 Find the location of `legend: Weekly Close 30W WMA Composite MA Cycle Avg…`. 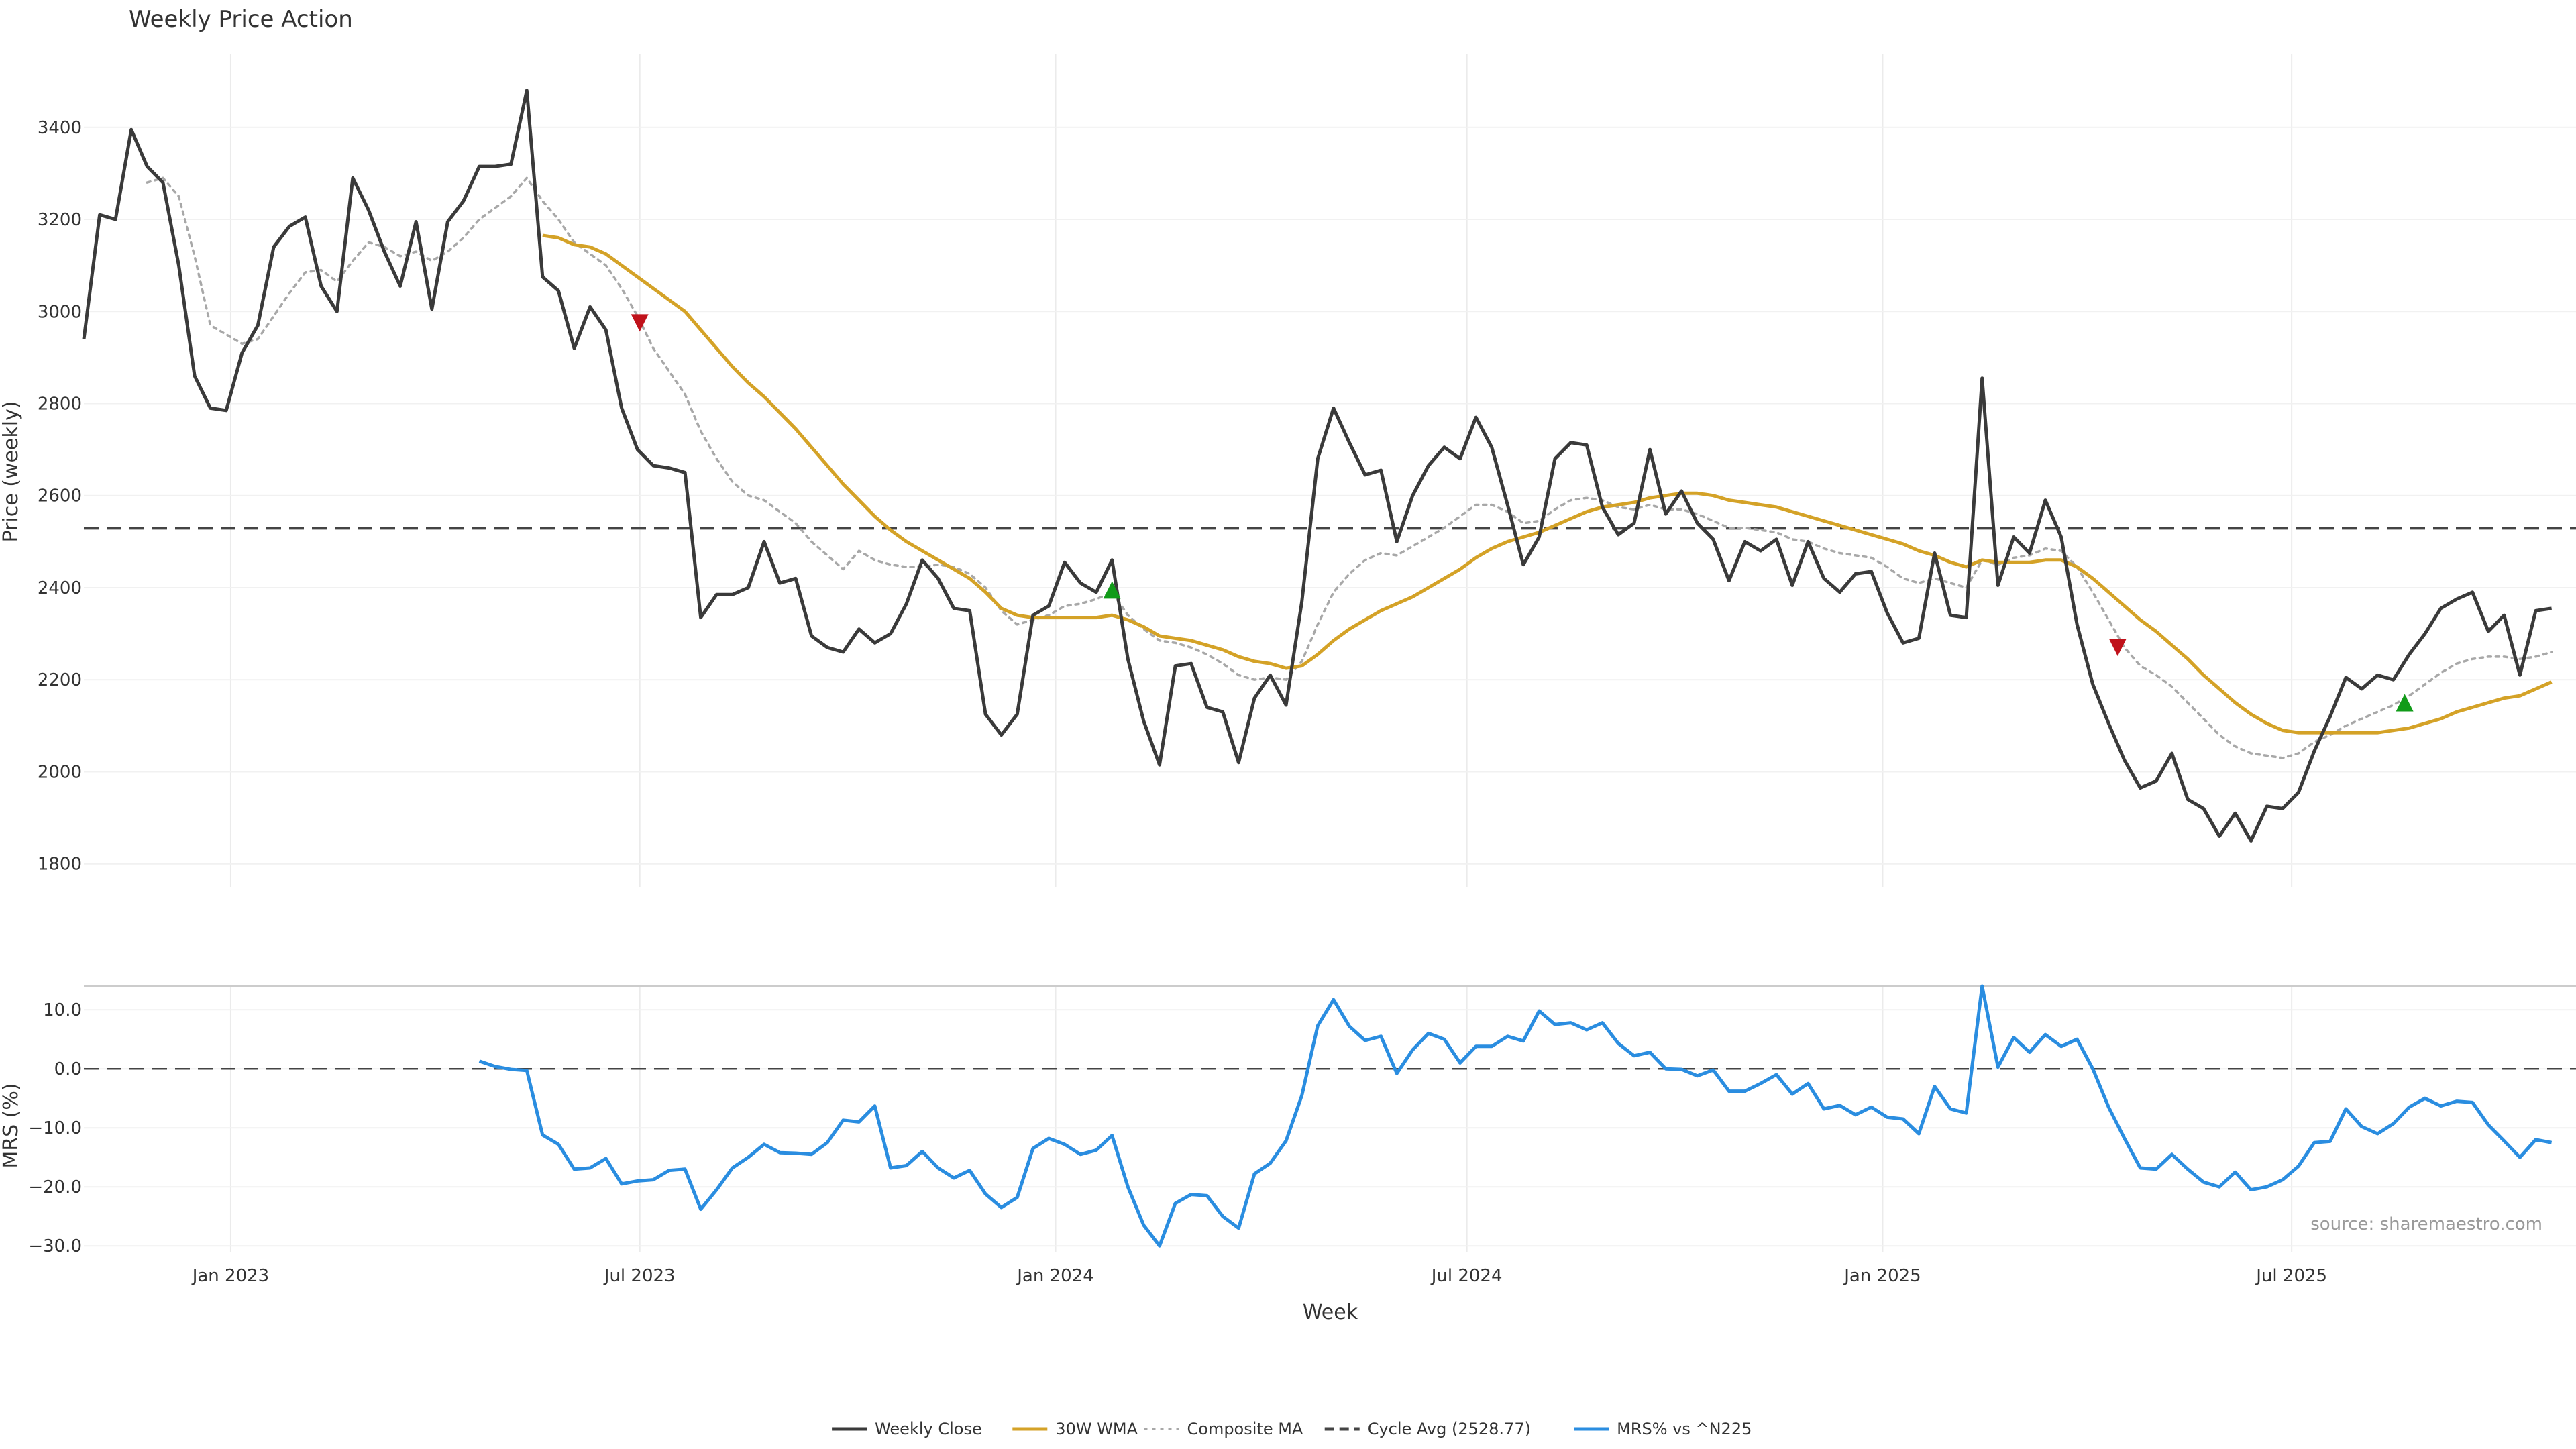

legend: Weekly Close 30W WMA Composite MA Cycle Avg… is located at coordinates (1292, 1428).